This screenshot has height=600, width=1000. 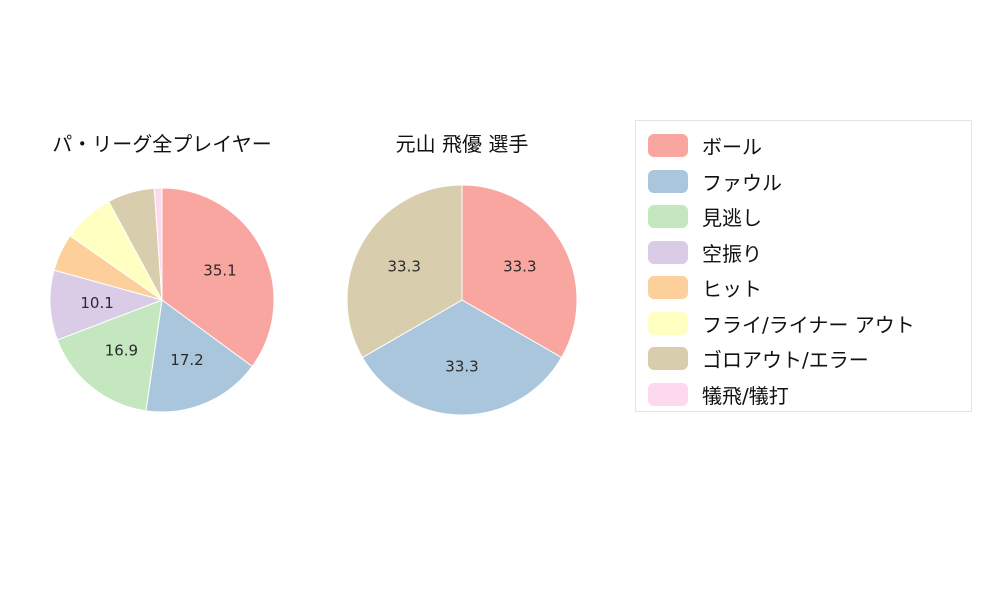 What do you see at coordinates (162, 144) in the screenshot?
I see `left-pie-title: パ・リーグ全プレイヤー` at bounding box center [162, 144].